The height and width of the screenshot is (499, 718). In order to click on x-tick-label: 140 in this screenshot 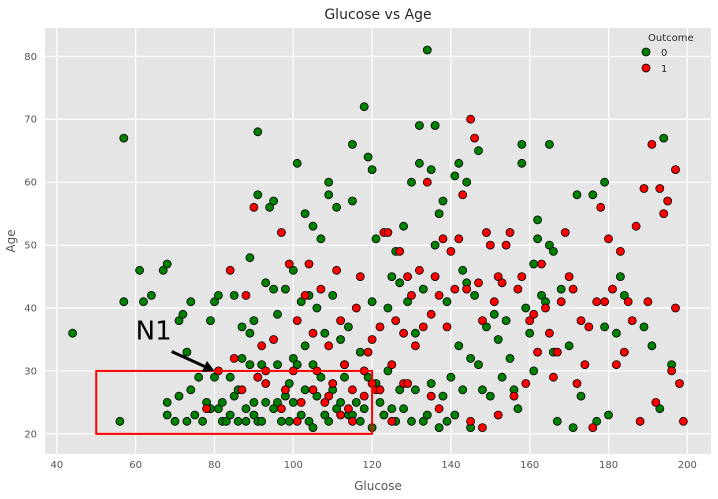, I will do `click(450, 465)`.